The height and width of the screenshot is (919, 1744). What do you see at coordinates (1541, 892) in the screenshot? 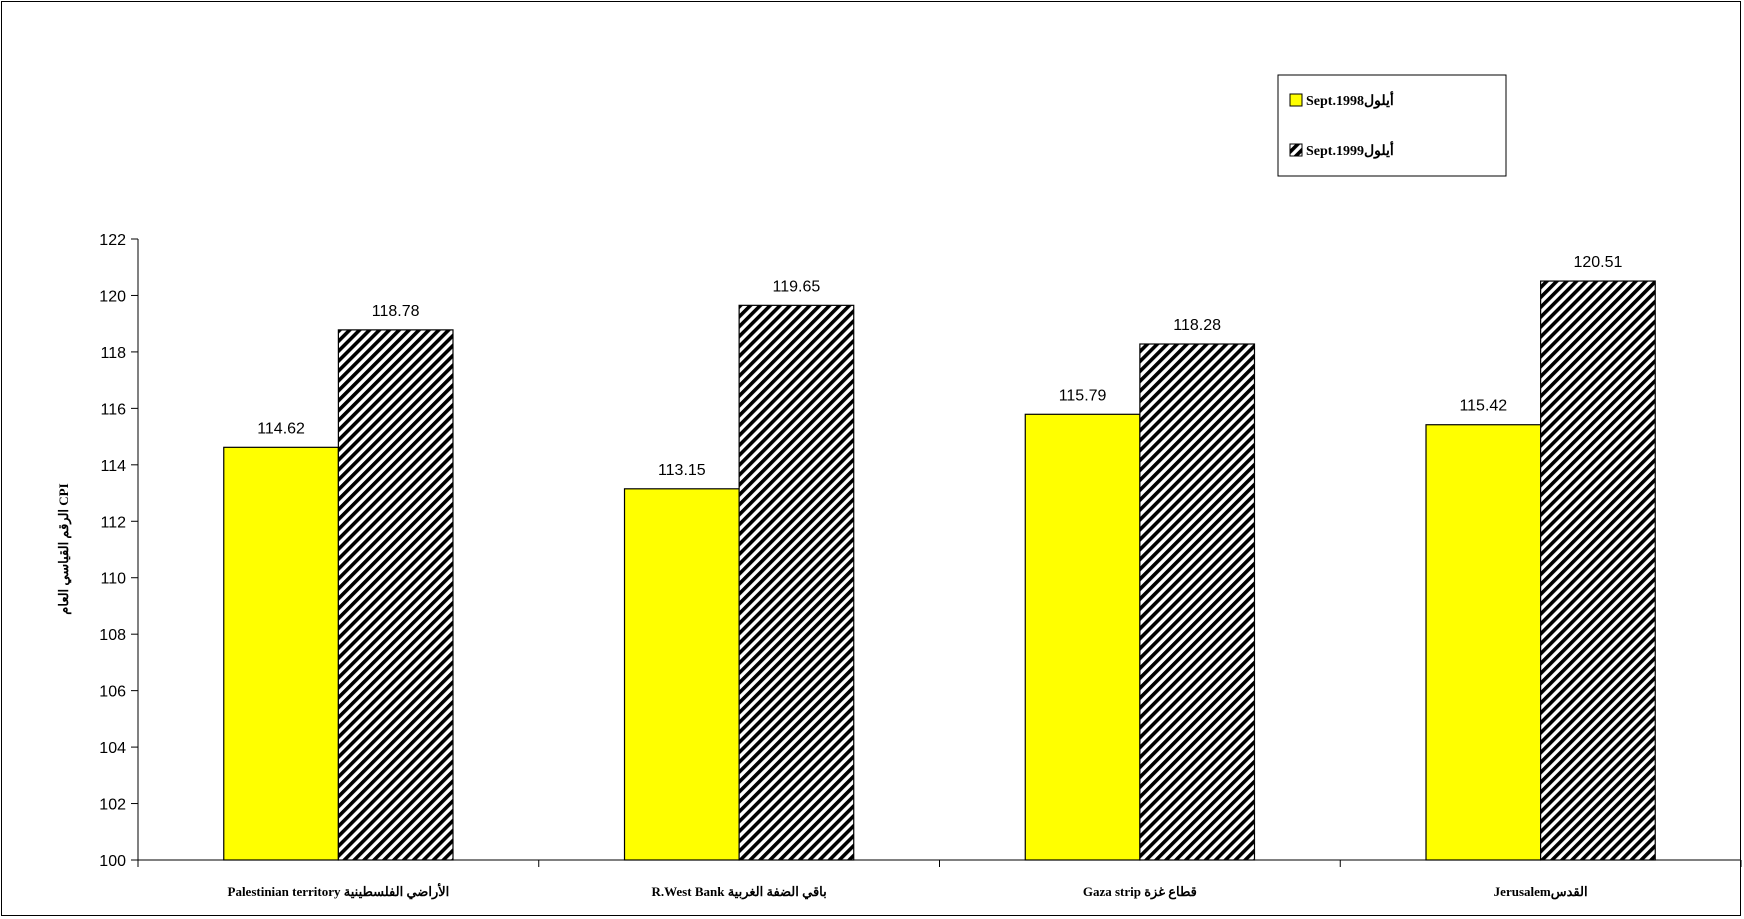
I see `category-label: Jerusalemالقدس` at bounding box center [1541, 892].